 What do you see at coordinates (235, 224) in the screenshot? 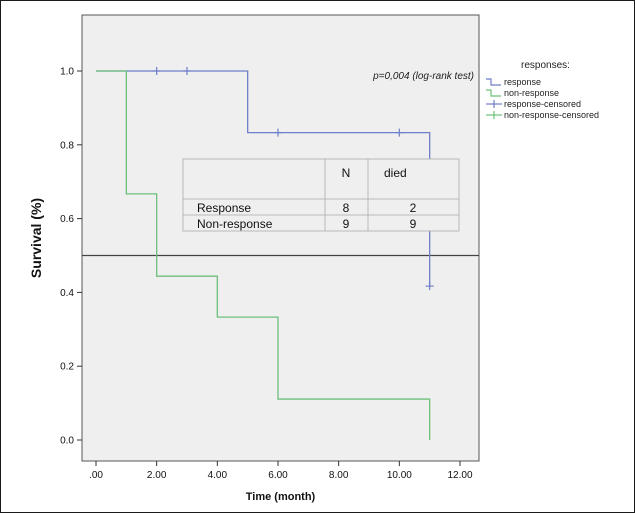
I see `table-cell-group: Non-response` at bounding box center [235, 224].